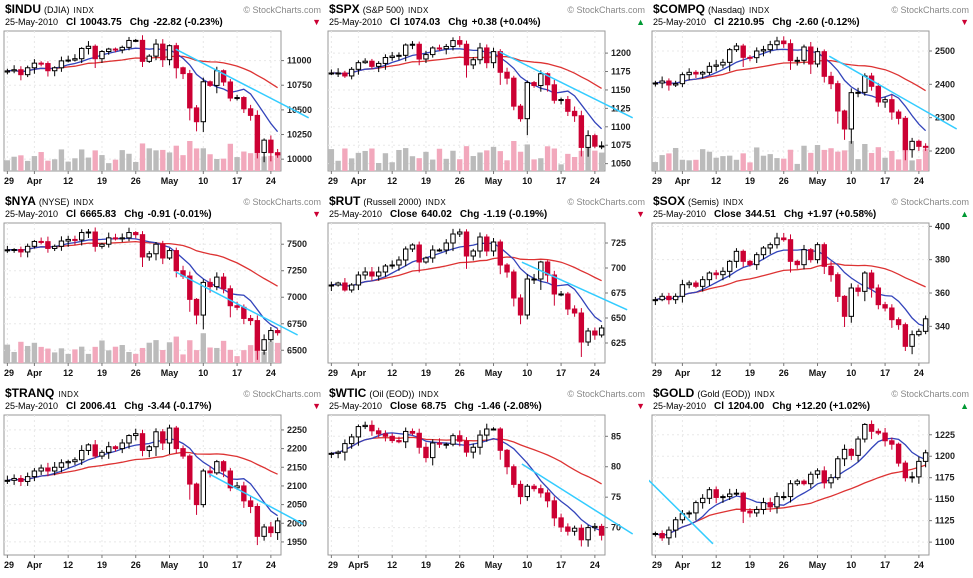 The height and width of the screenshot is (578, 973). What do you see at coordinates (348, 393) in the screenshot?
I see `chart-symbol: $WTIC` at bounding box center [348, 393].